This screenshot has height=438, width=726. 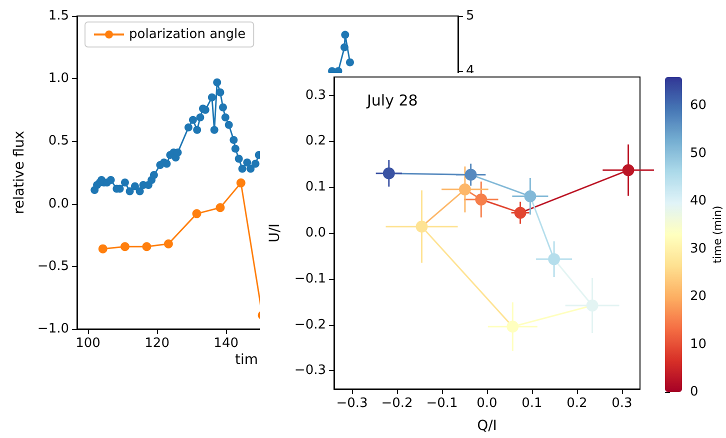 I want to click on y-axis-title: U/I, so click(x=275, y=233).